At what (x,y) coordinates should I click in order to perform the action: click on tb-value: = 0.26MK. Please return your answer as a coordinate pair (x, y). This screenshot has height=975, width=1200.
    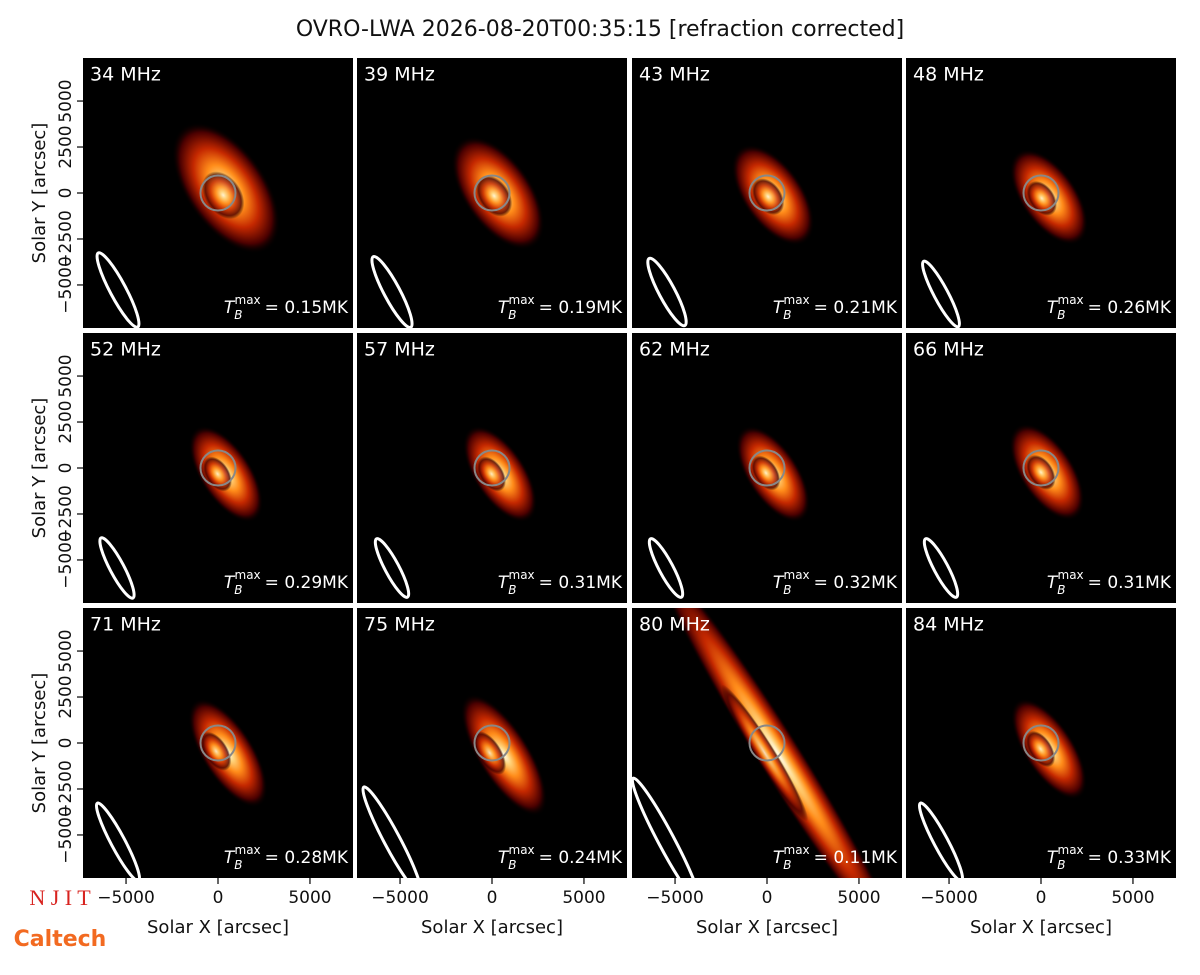
    Looking at the image, I should click on (1130, 308).